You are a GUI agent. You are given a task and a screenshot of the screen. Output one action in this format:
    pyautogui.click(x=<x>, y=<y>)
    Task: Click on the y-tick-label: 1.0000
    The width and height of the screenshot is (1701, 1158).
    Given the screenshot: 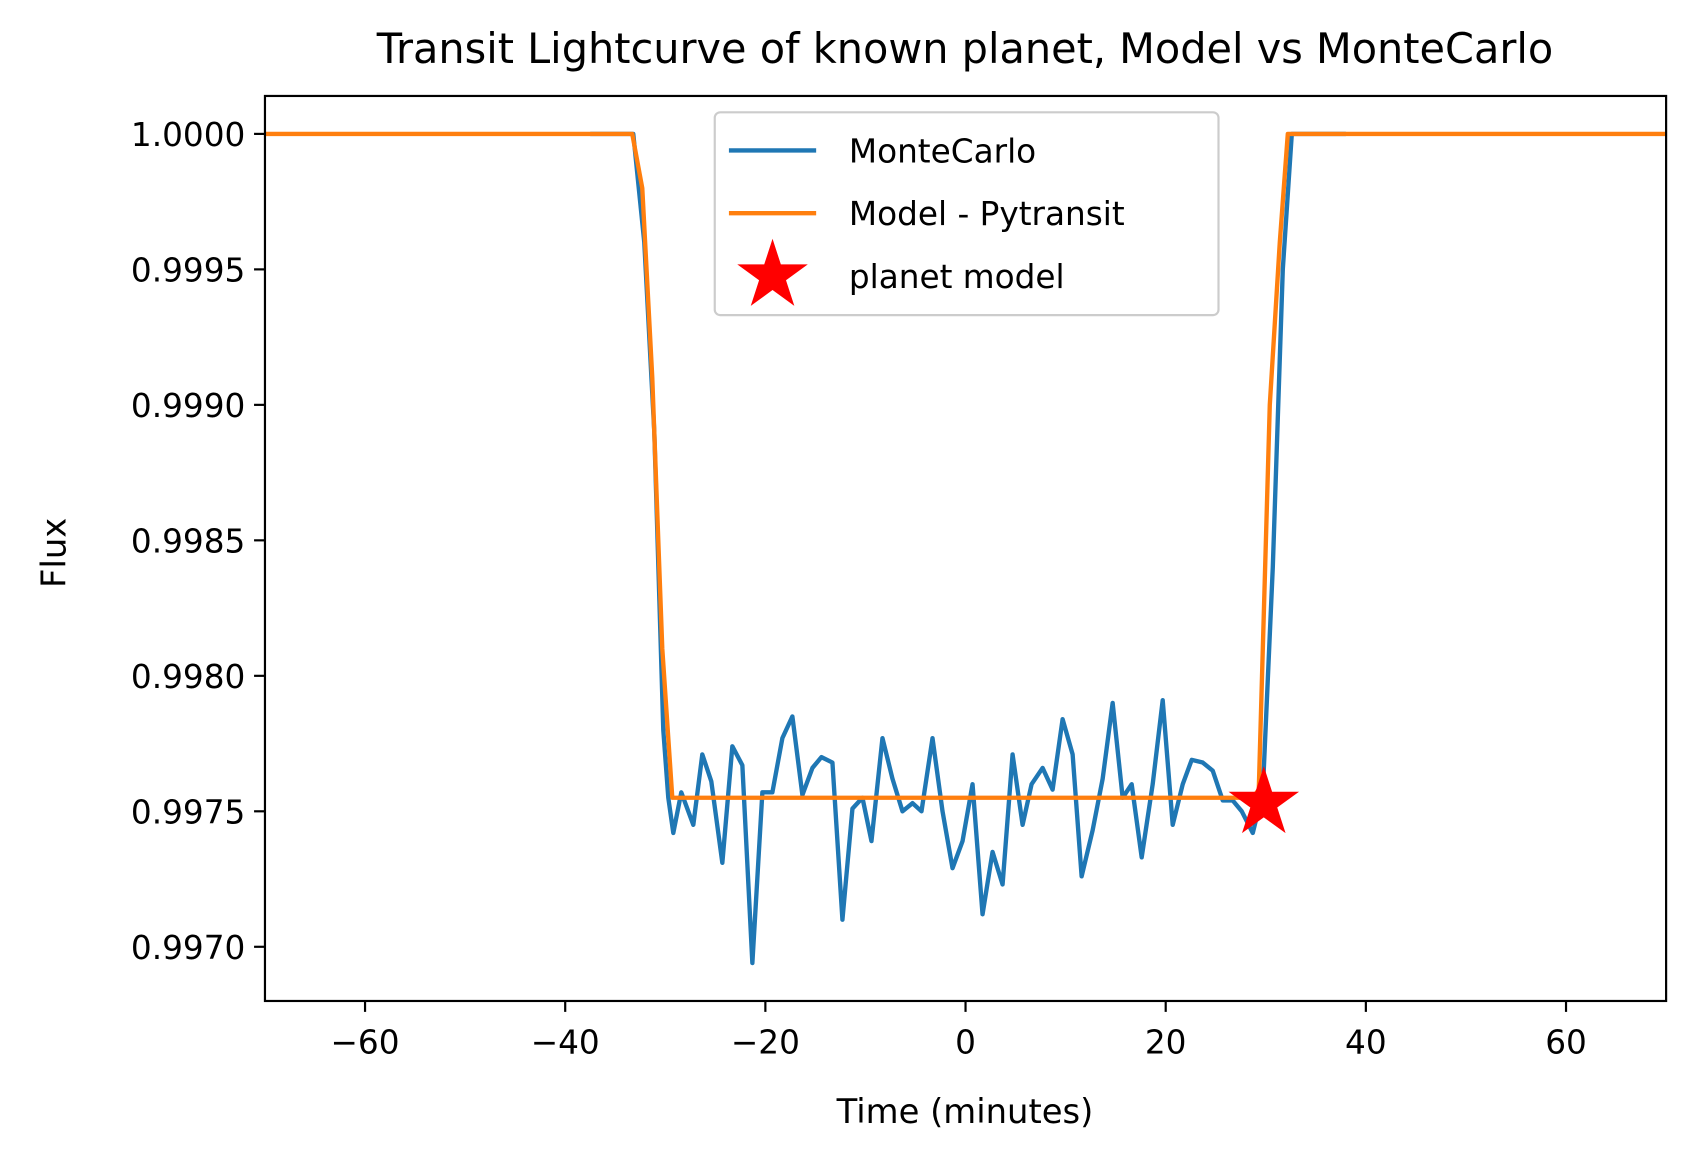 What is the action you would take?
    pyautogui.click(x=188, y=135)
    